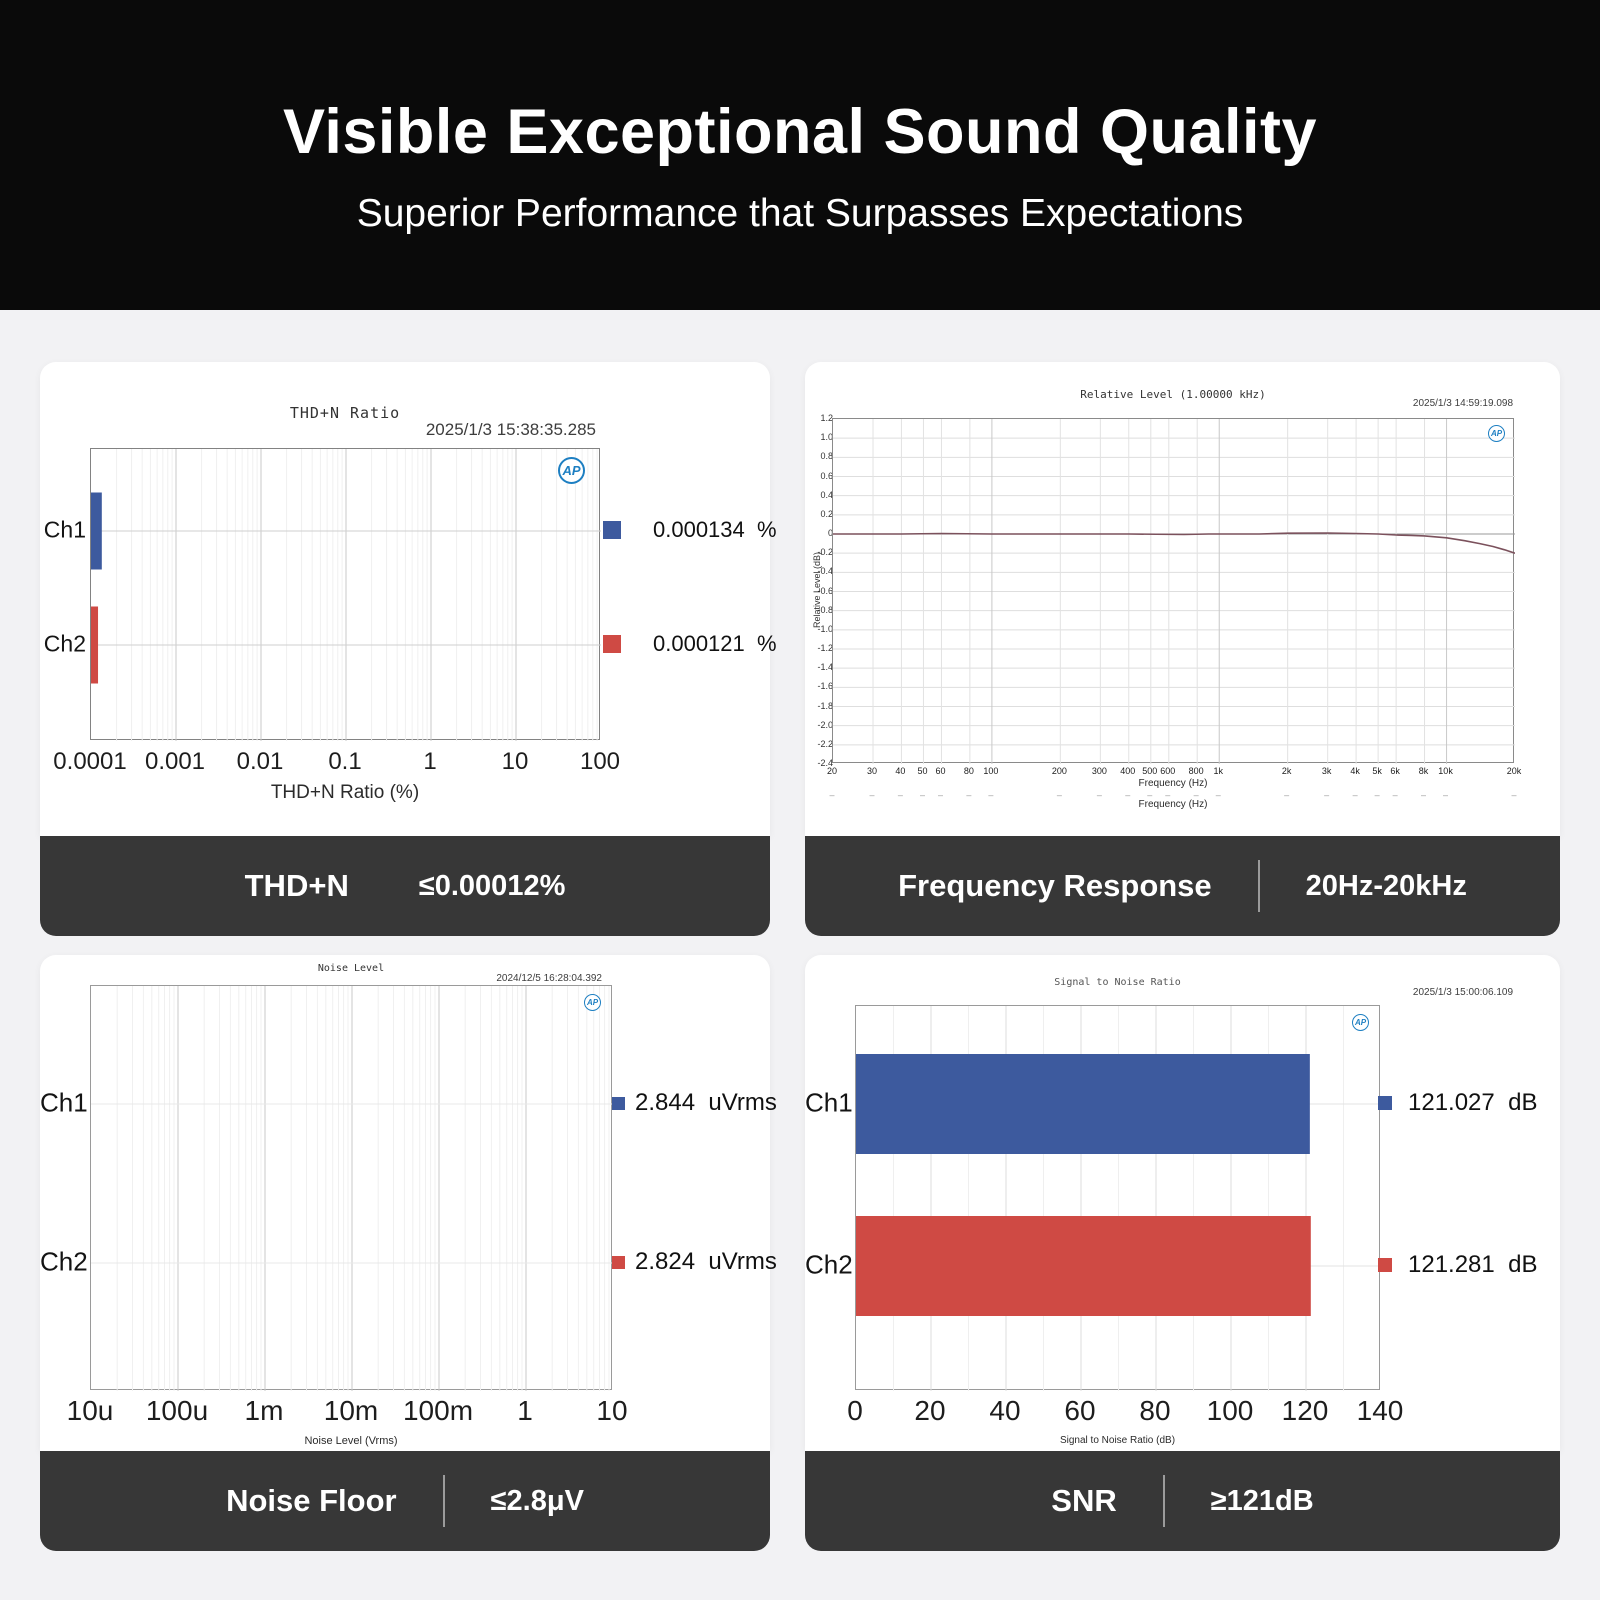 The width and height of the screenshot is (1600, 1600). I want to click on x-tick-label: 1k, so click(1218, 771).